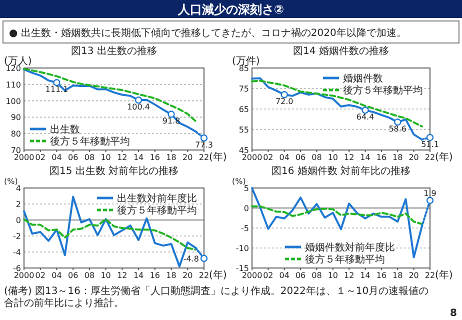 The image size is (462, 320). Describe the element at coordinates (246, 61) in the screenshot. I see `y-axis-title: (万件)` at that location.